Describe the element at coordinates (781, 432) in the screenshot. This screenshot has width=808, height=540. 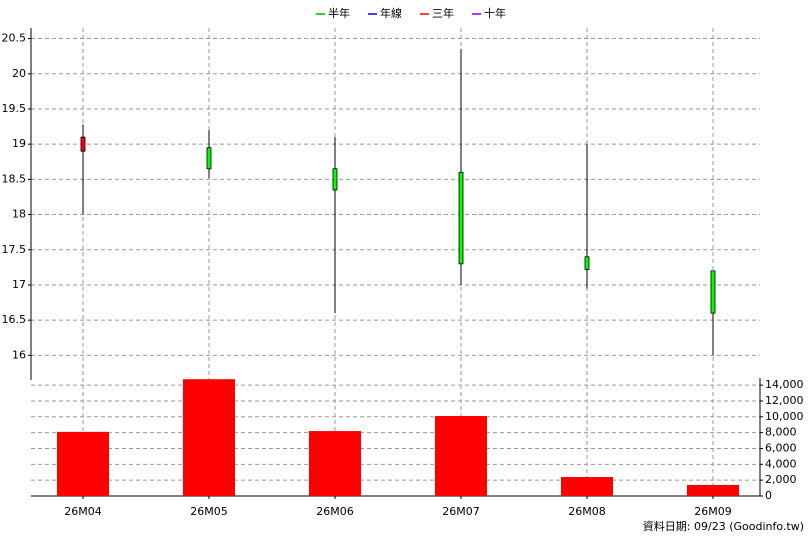
I see `y2-tick-label: 8,000` at that location.